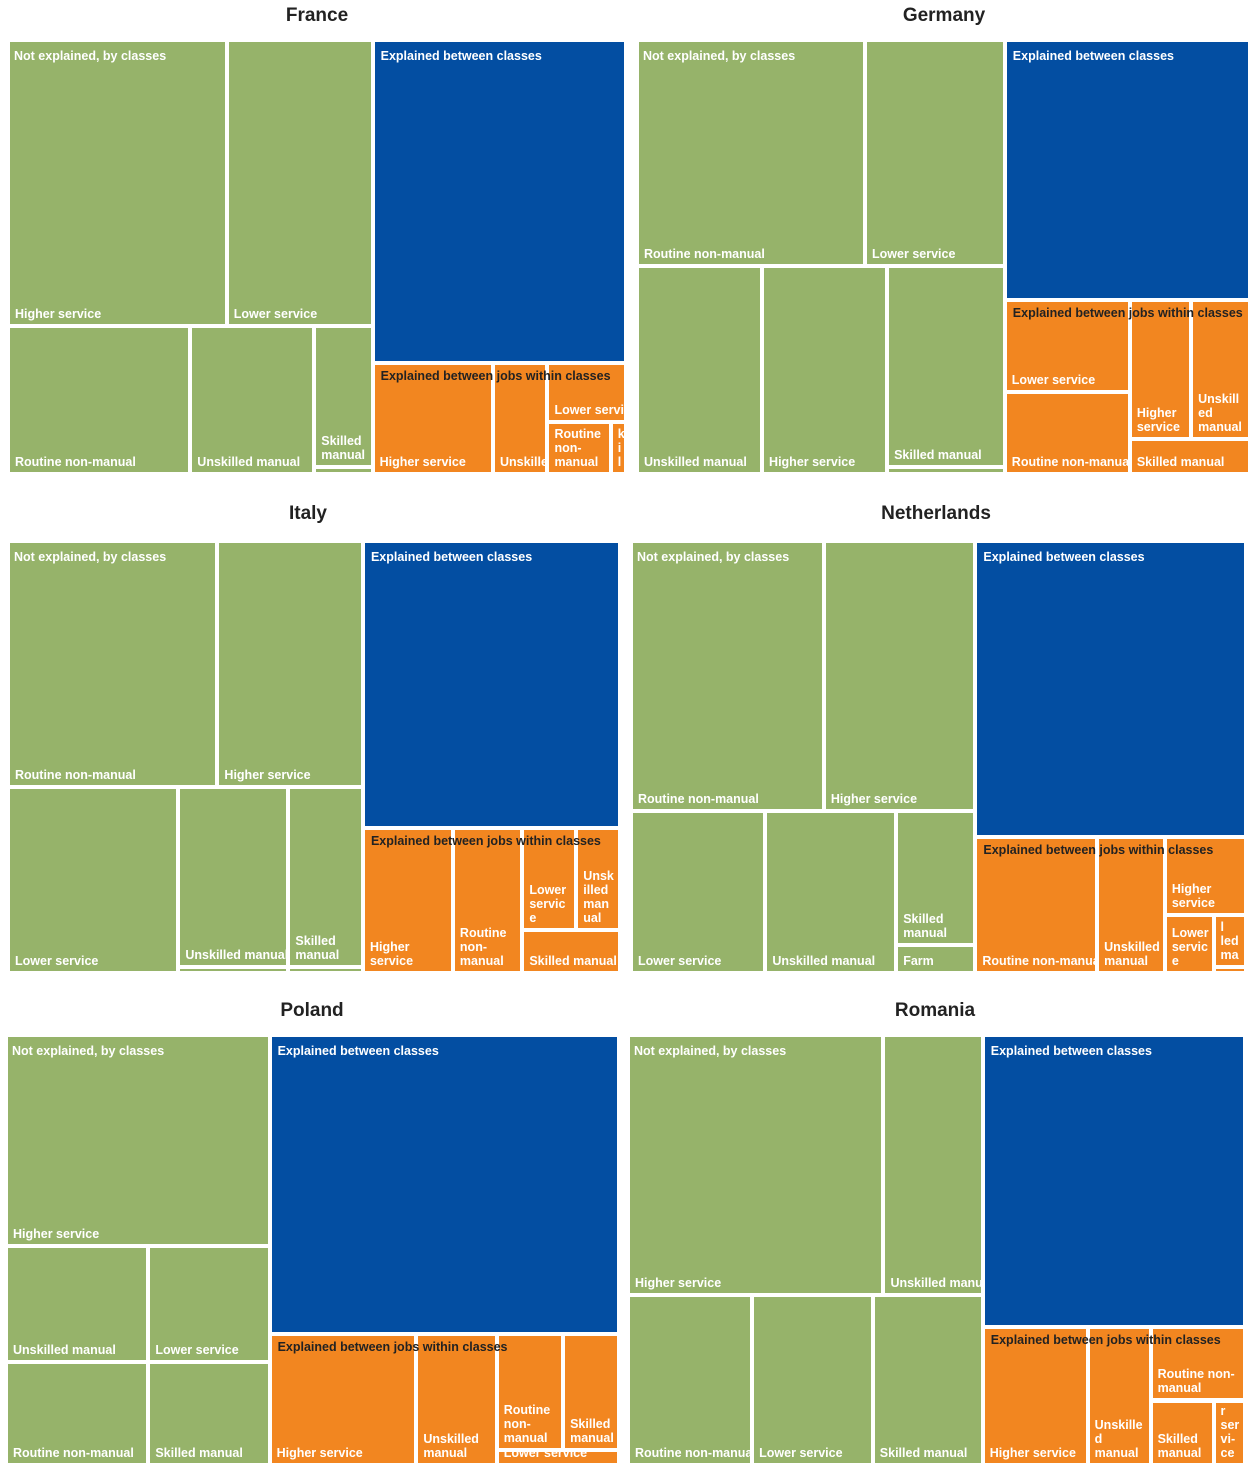 The image size is (1250, 1465). I want to click on tile-within-skil: Skil, so click(618, 447).